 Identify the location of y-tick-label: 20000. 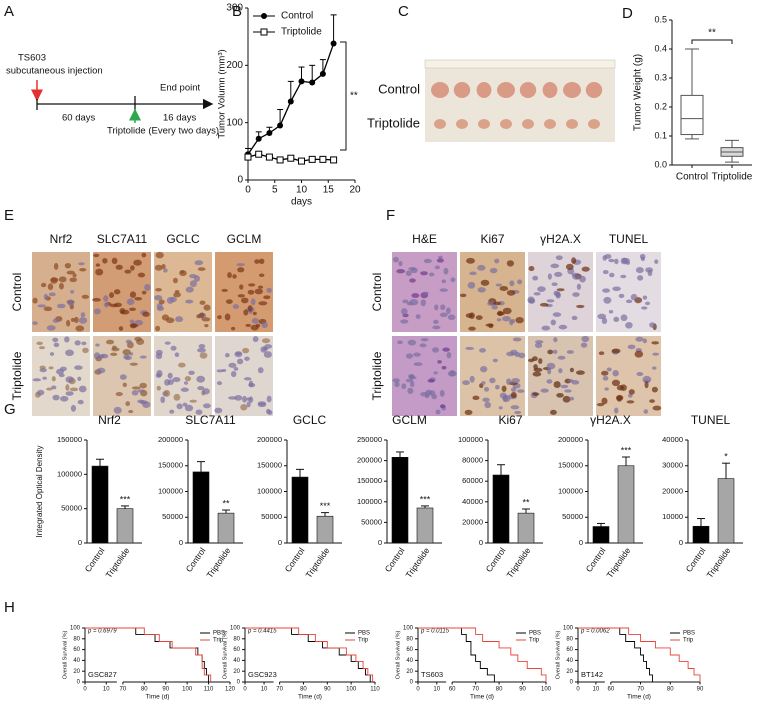
(672, 490).